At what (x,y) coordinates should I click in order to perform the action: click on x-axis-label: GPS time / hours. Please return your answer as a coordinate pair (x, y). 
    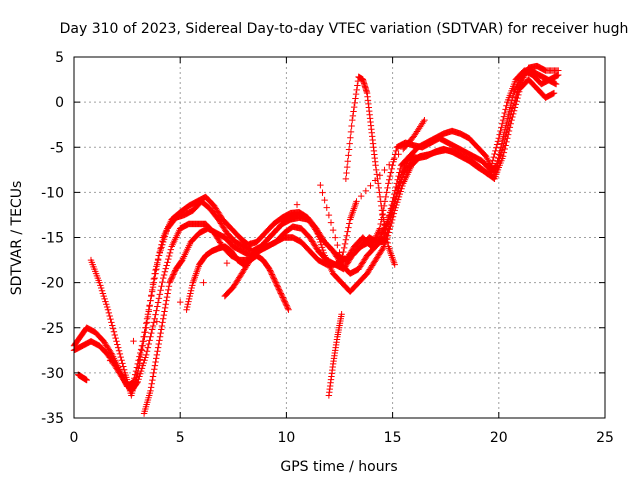
    Looking at the image, I should click on (338, 467).